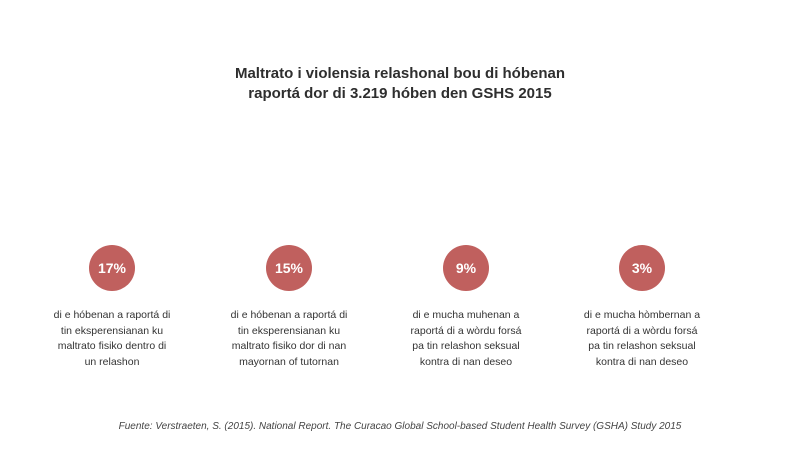  Describe the element at coordinates (112, 346) in the screenshot. I see `stat-1-line-3: maltrato fisiko dentro di` at that location.